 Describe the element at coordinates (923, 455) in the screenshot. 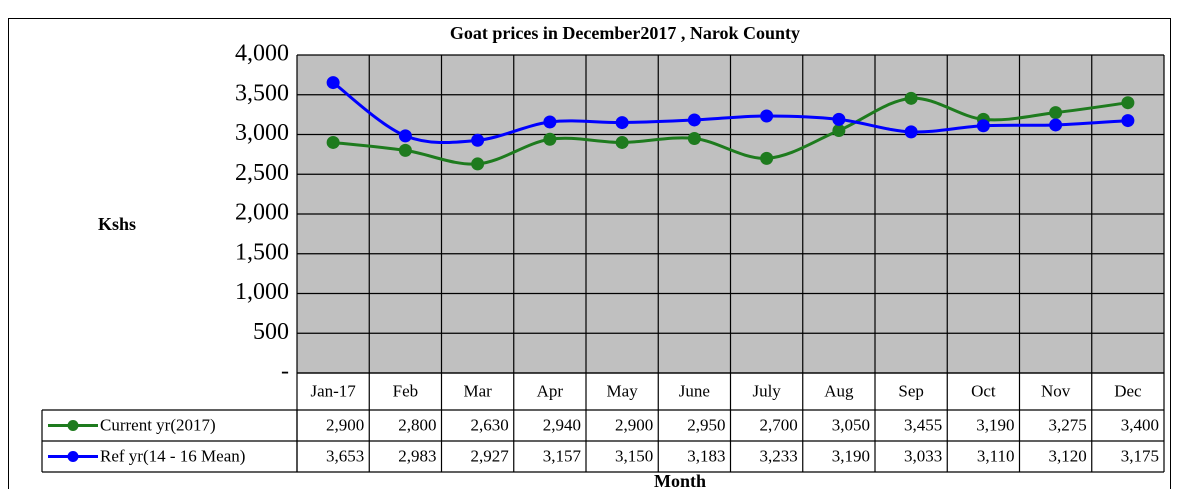

I see `table-cell: 3,033` at that location.